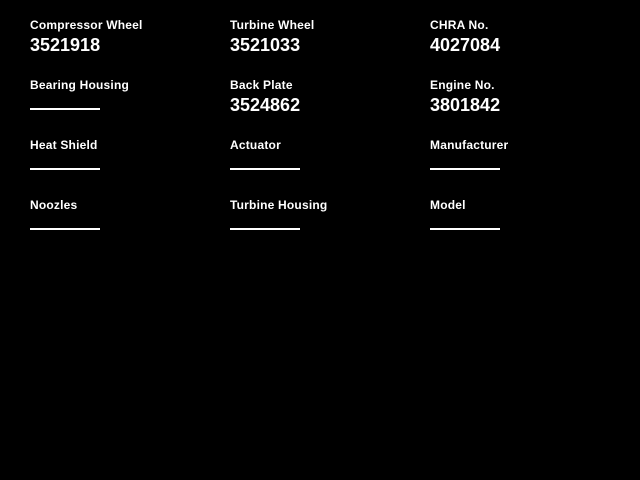 This screenshot has width=640, height=480. What do you see at coordinates (261, 85) in the screenshot?
I see `field-label: Back Plate` at bounding box center [261, 85].